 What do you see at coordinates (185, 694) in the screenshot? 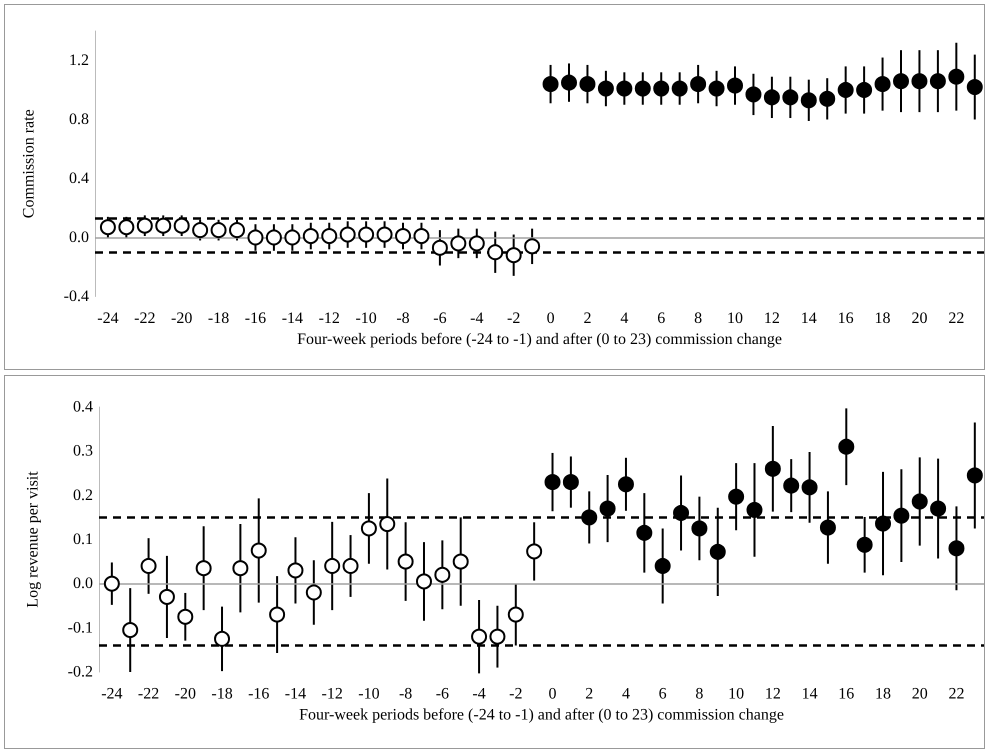
I see `x-tick-label: -20` at bounding box center [185, 694].